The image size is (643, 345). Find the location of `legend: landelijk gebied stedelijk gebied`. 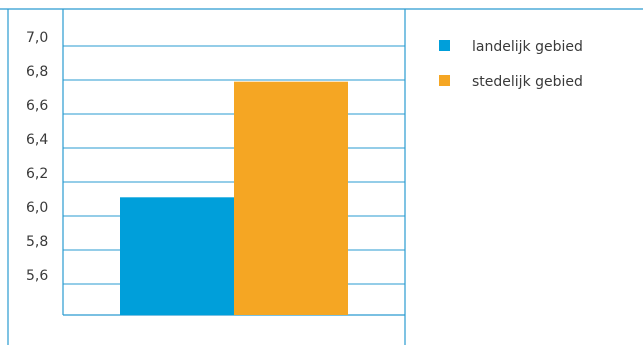

legend: landelijk gebied stedelijk gebied is located at coordinates (511, 64).